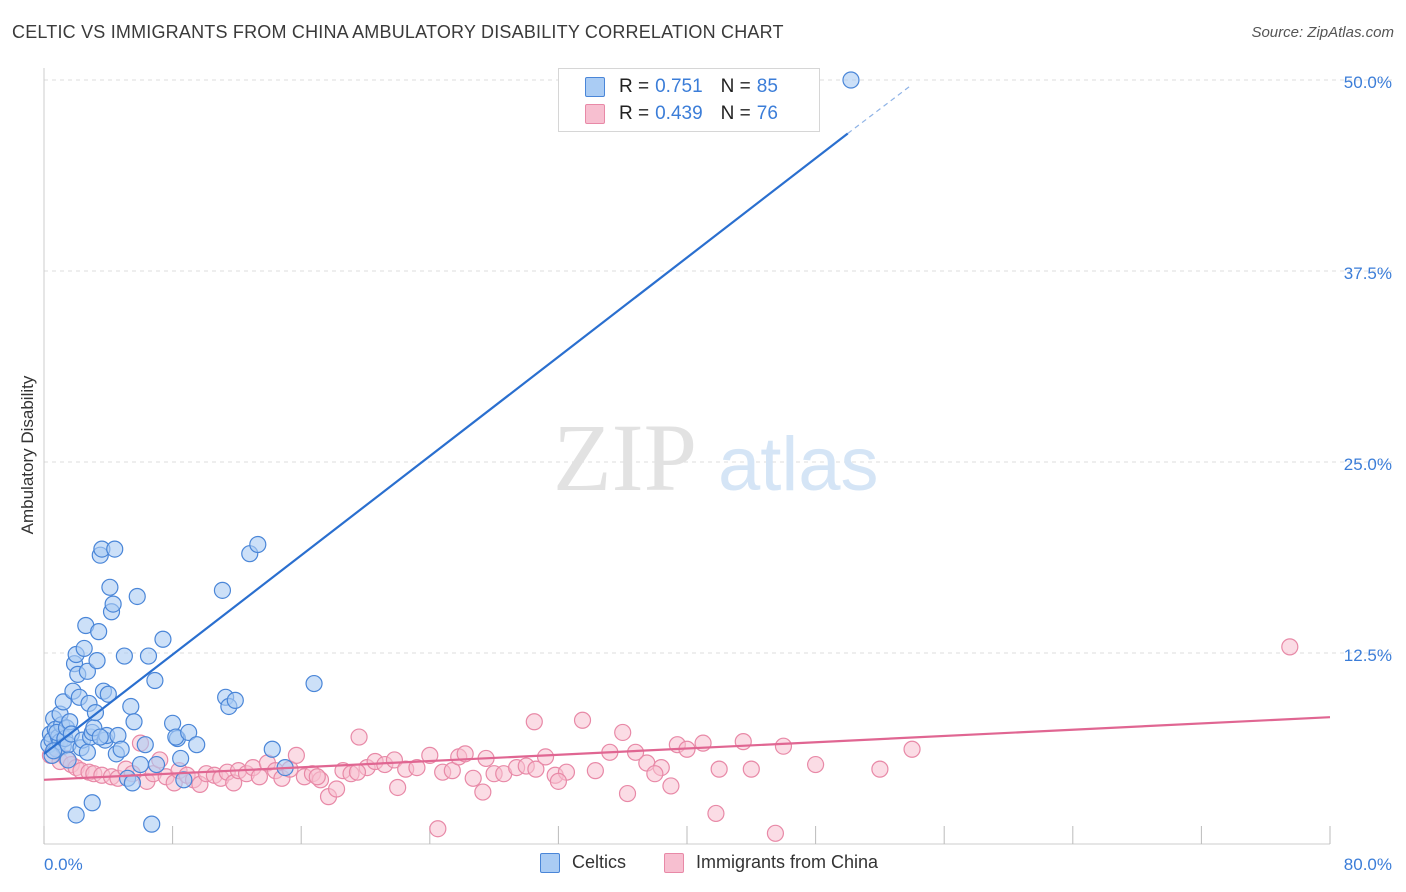  What do you see at coordinates (679, 86) in the screenshot?
I see `legend-r-value: 0.751` at bounding box center [679, 86].